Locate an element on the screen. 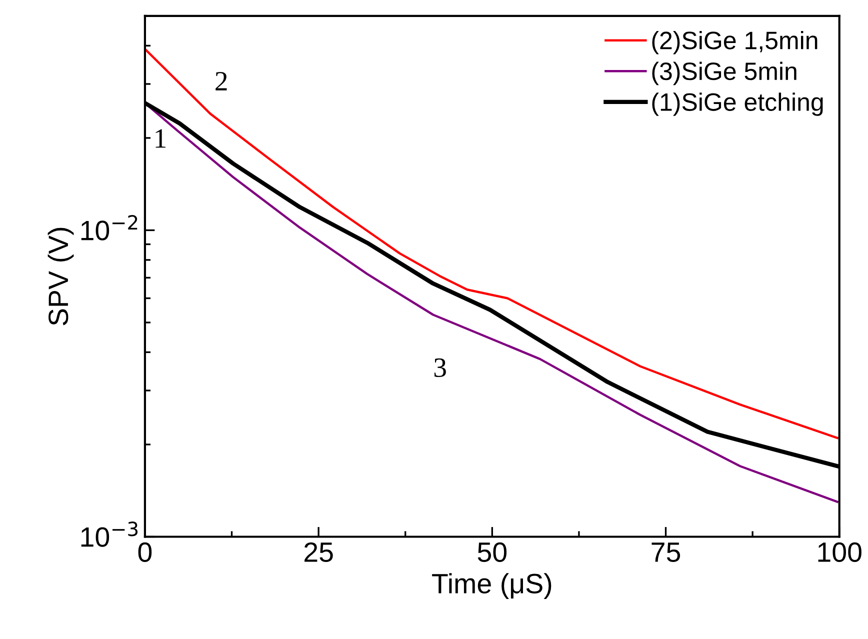  legend-label: (3)SiGe 5min is located at coordinates (724, 74).